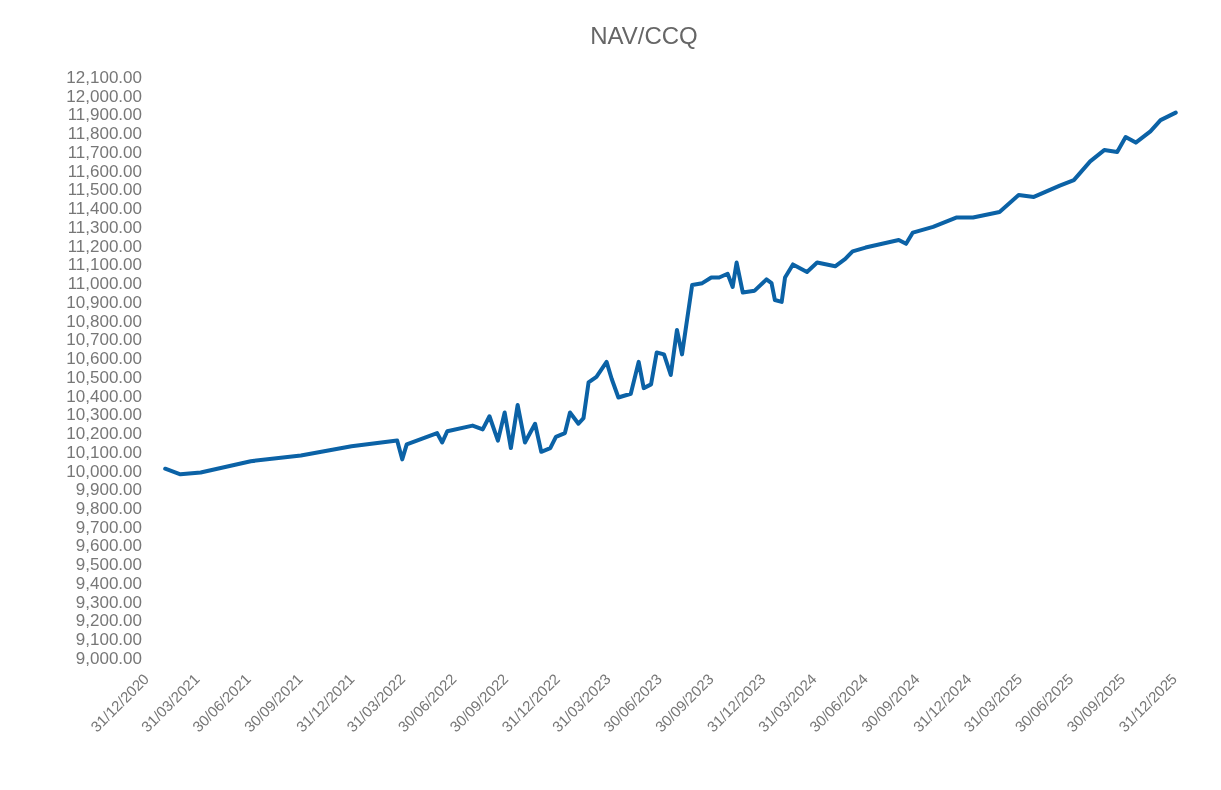 Image resolution: width=1221 pixels, height=790 pixels. What do you see at coordinates (108, 565) in the screenshot?
I see `y-tick-label: 9,500.00` at bounding box center [108, 565].